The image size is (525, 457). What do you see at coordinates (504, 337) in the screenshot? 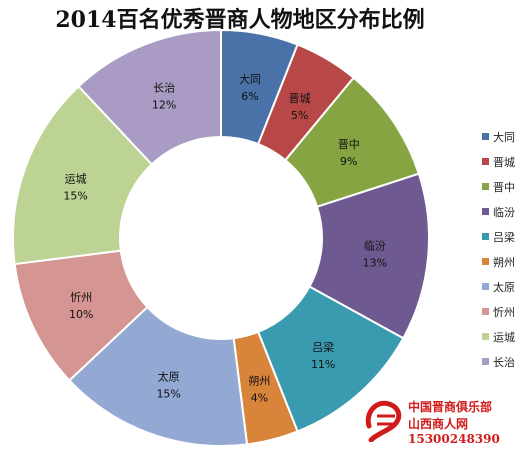
I see `legend-label: 运城` at bounding box center [504, 337].